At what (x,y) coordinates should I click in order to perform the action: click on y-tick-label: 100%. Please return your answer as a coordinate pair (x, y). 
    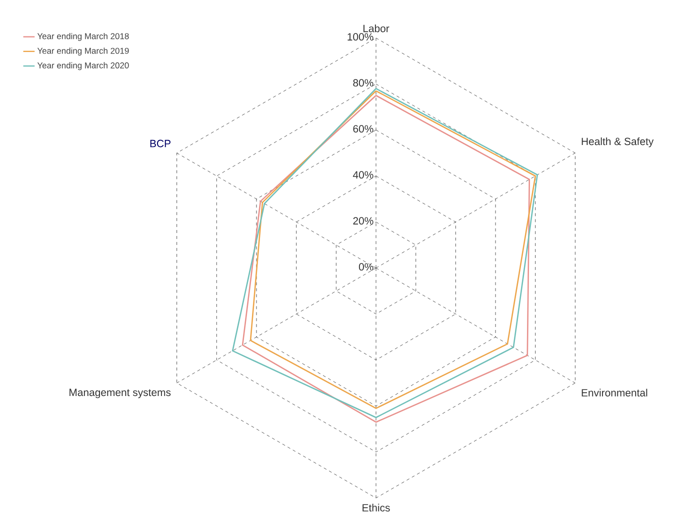
    Looking at the image, I should click on (361, 37).